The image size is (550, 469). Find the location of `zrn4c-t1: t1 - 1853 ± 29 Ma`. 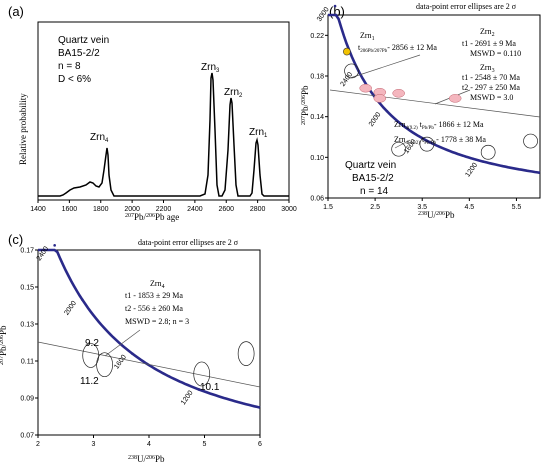

zrn4c-t1: t1 - 1853 ± 29 Ma is located at coordinates (154, 295).